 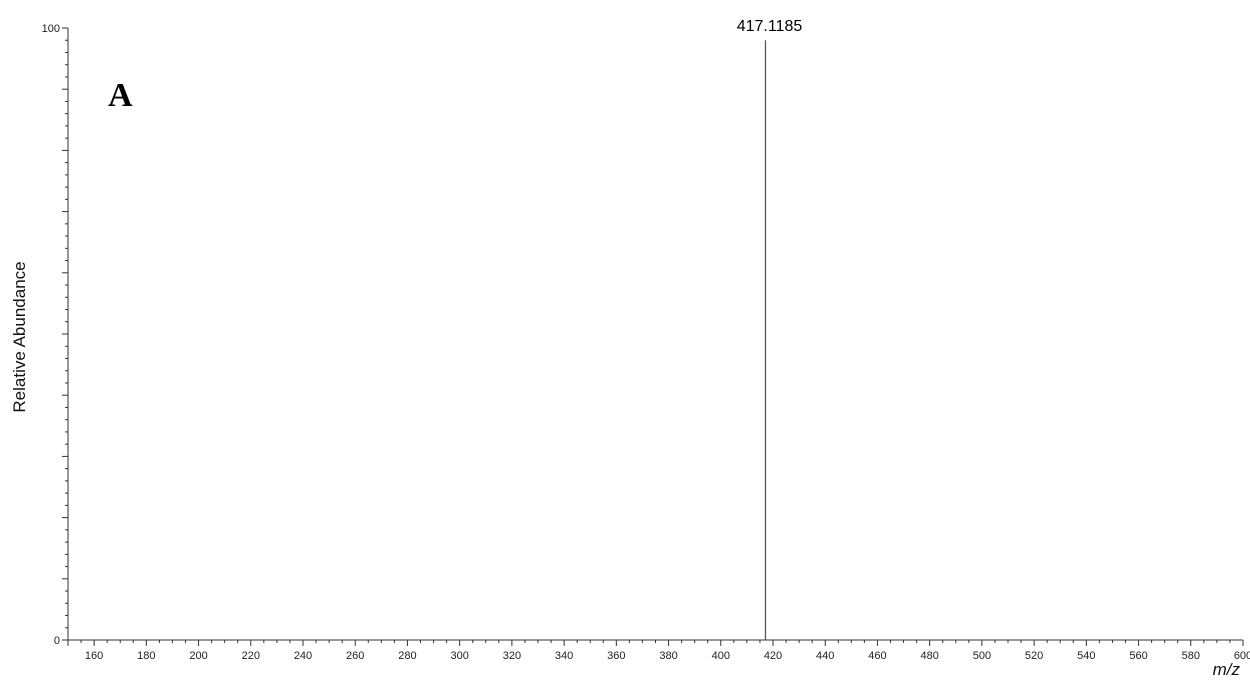 I want to click on x-tick-label: 240, so click(x=303, y=656).